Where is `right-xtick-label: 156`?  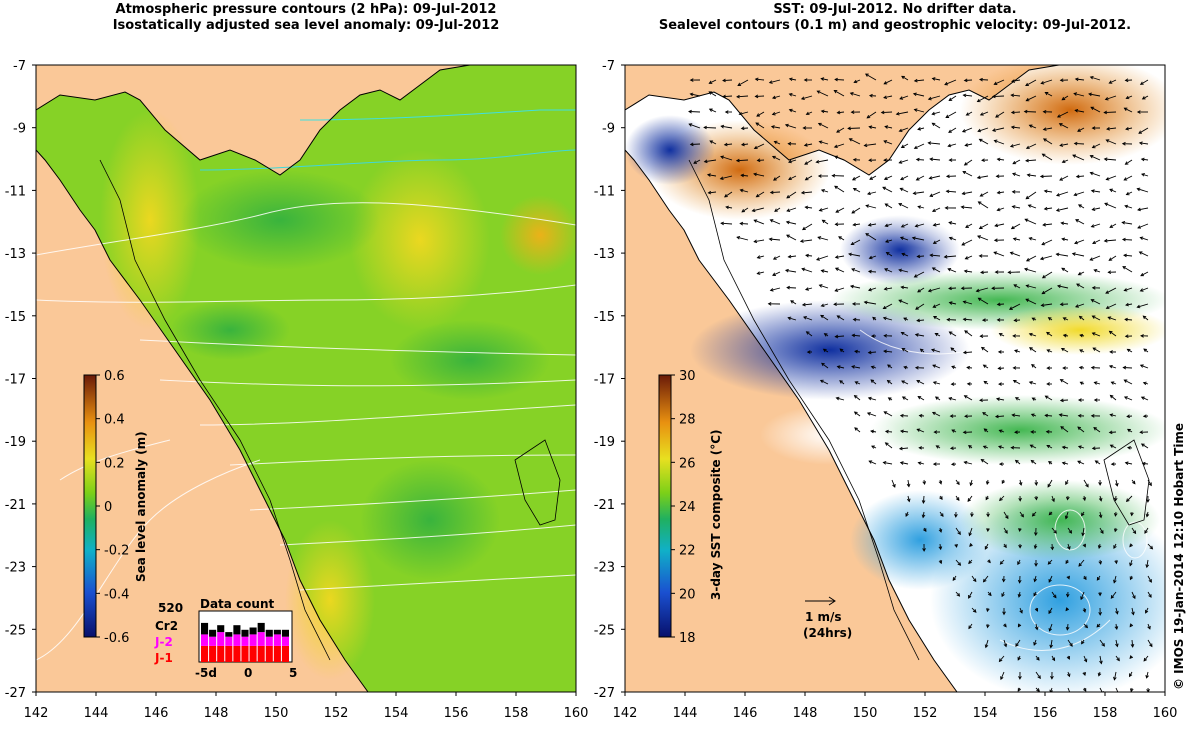 right-xtick-label: 156 is located at coordinates (1045, 713).